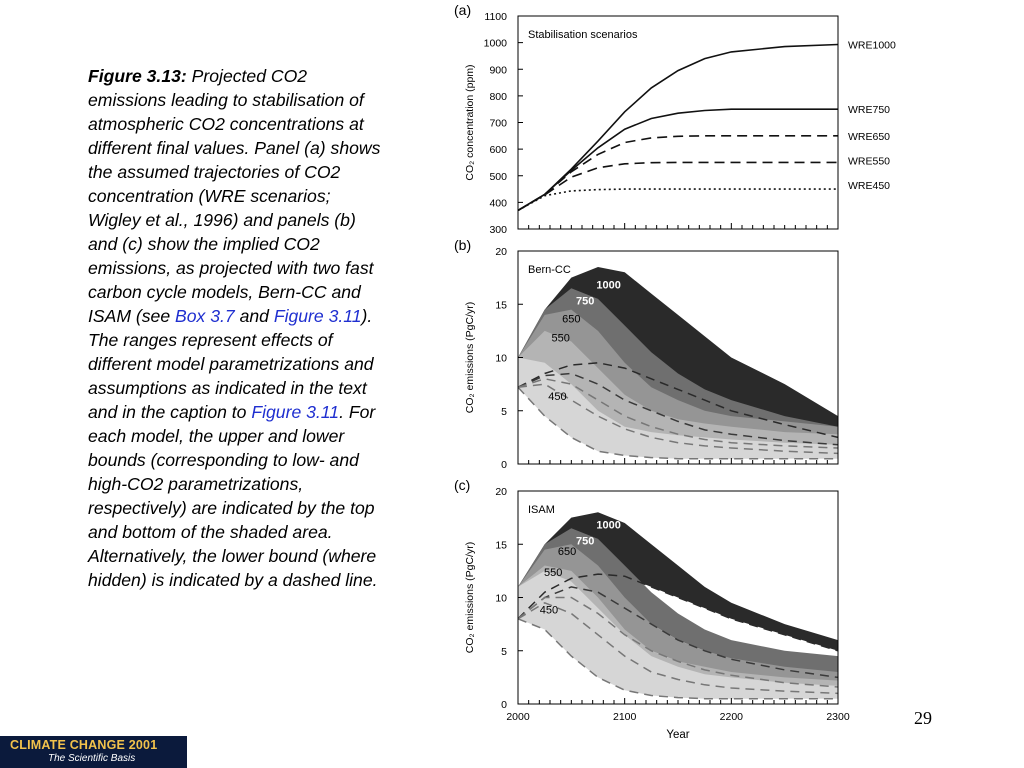 The image size is (1024, 768). Describe the element at coordinates (496, 44) in the screenshot. I see `panel-a-ytick-label: 1000` at that location.